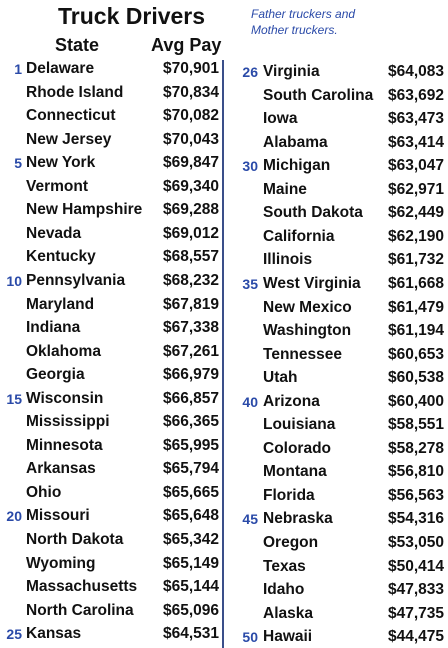 This screenshot has height=648, width=448. I want to click on pay: $65,149, so click(190, 563).